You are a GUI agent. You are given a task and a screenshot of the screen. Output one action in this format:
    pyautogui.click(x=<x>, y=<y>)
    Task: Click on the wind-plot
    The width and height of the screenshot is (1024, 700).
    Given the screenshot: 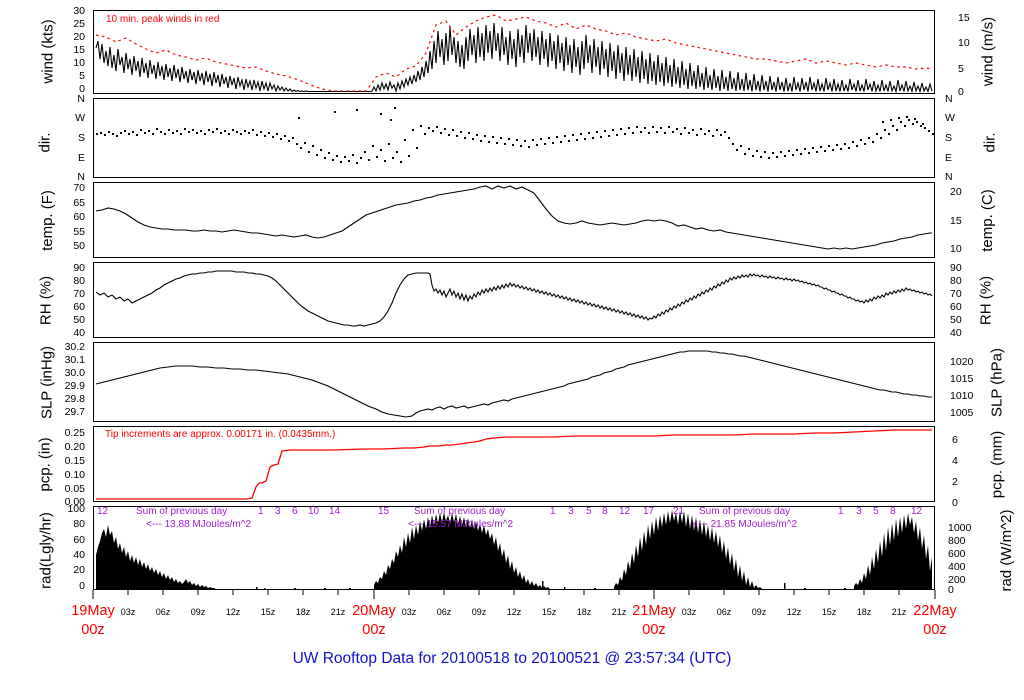 What is the action you would take?
    pyautogui.click(x=514, y=53)
    